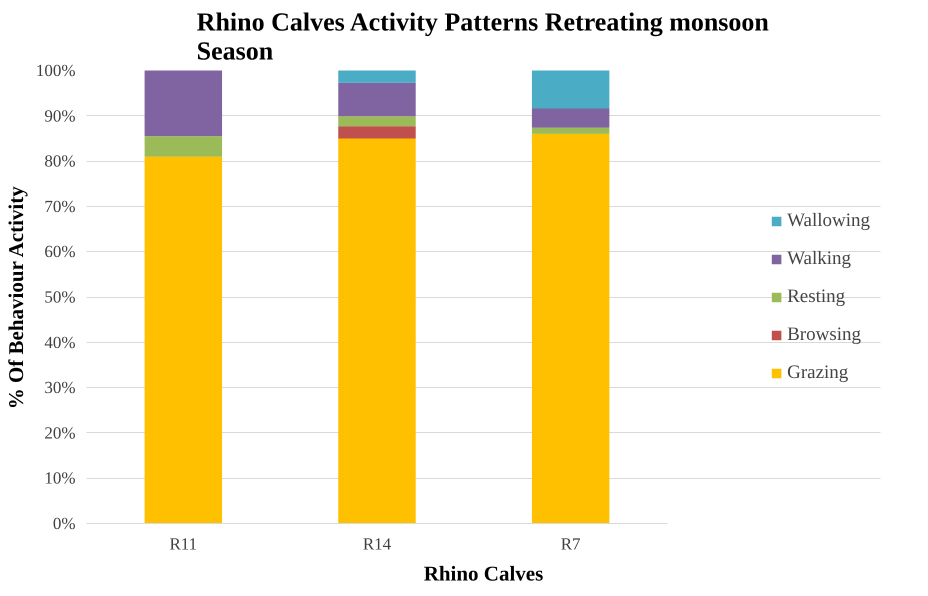 Image resolution: width=928 pixels, height=596 pixels. Describe the element at coordinates (484, 574) in the screenshot. I see `x-axis-title: Rhino Calves` at that location.